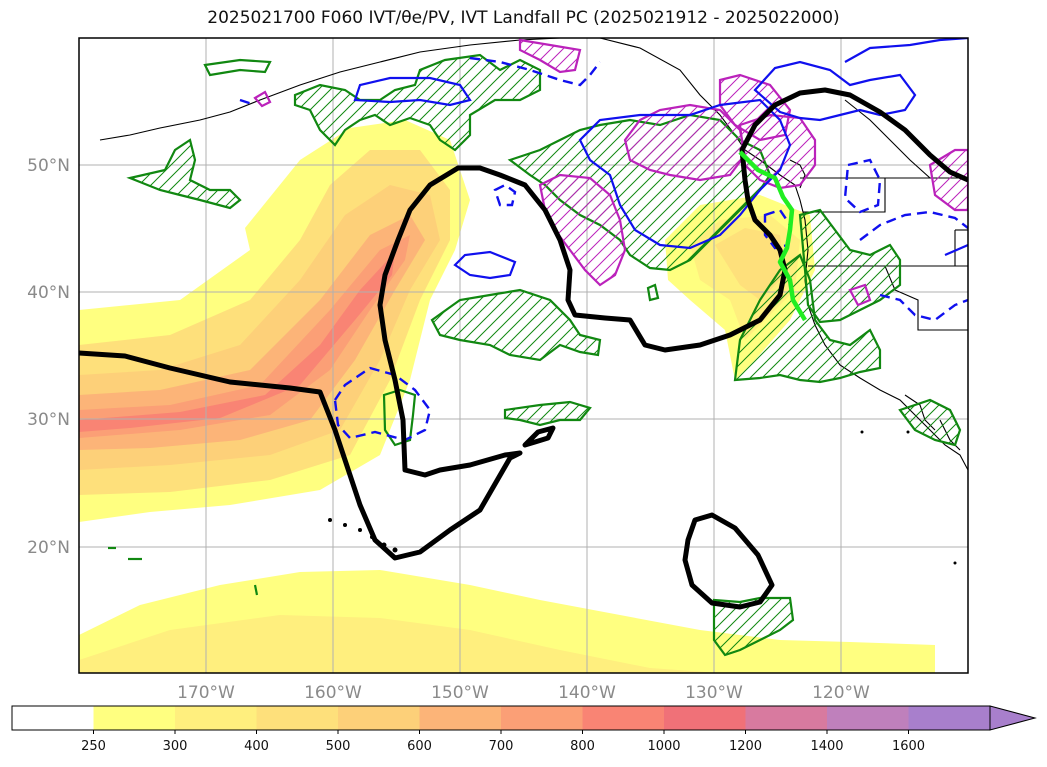 This screenshot has height=767, width=1047. Describe the element at coordinates (48, 293) in the screenshot. I see `lat-label-40: 40°N` at that location.